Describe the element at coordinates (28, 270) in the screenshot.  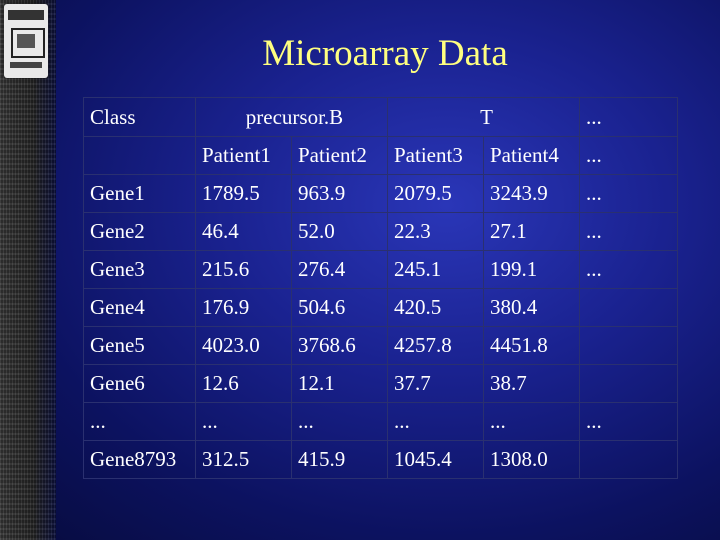
I see `left-decorative-stripe` at that location.